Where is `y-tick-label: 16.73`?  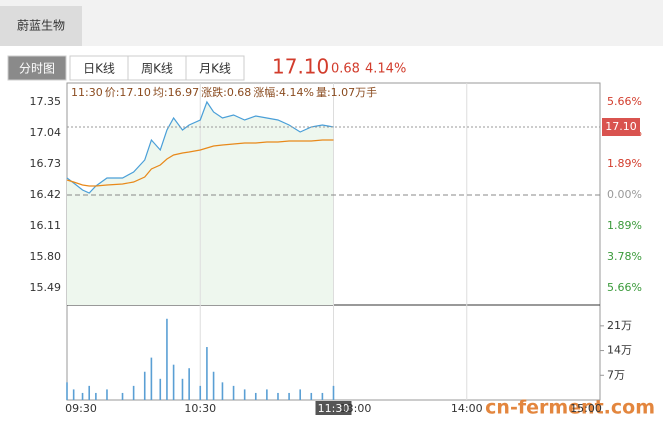
y-tick-label: 16.73 is located at coordinates (46, 163).